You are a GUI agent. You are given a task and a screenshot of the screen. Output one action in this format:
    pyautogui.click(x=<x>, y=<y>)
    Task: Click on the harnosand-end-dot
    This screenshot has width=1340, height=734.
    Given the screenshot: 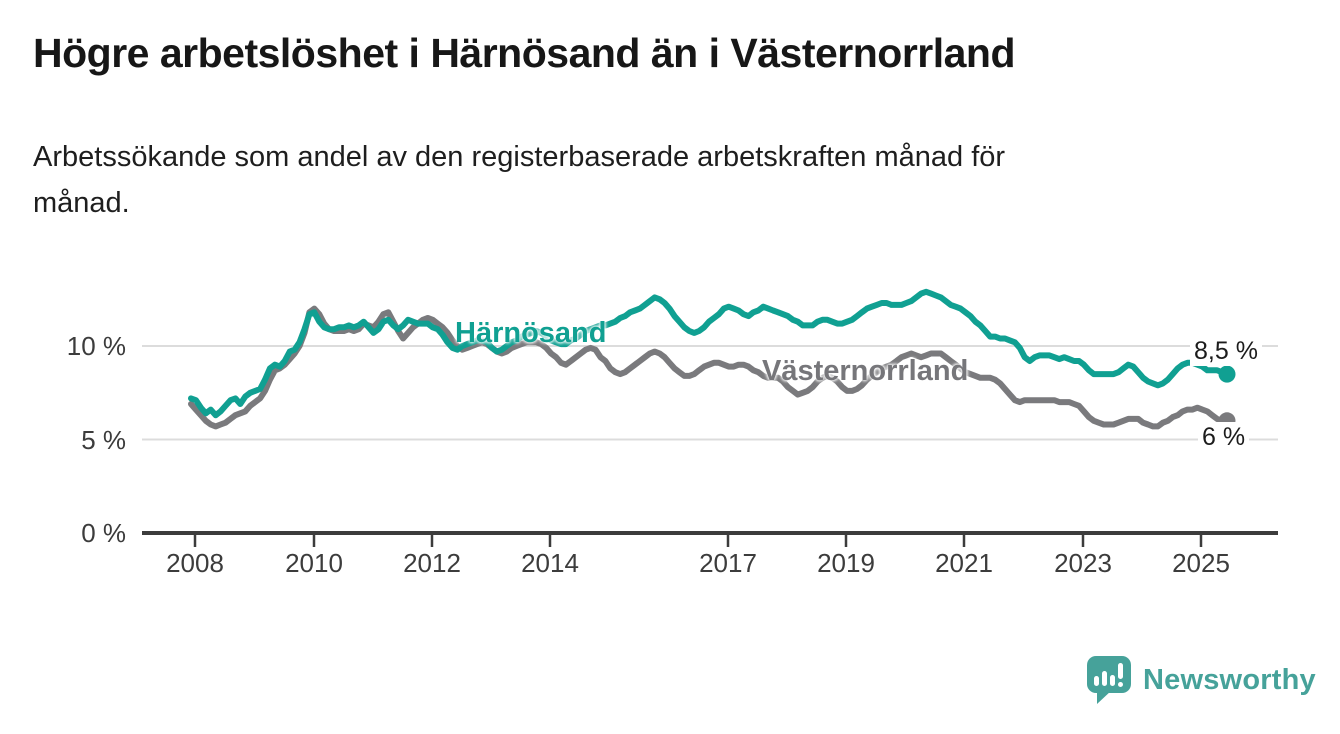 What is the action you would take?
    pyautogui.click(x=1227, y=374)
    